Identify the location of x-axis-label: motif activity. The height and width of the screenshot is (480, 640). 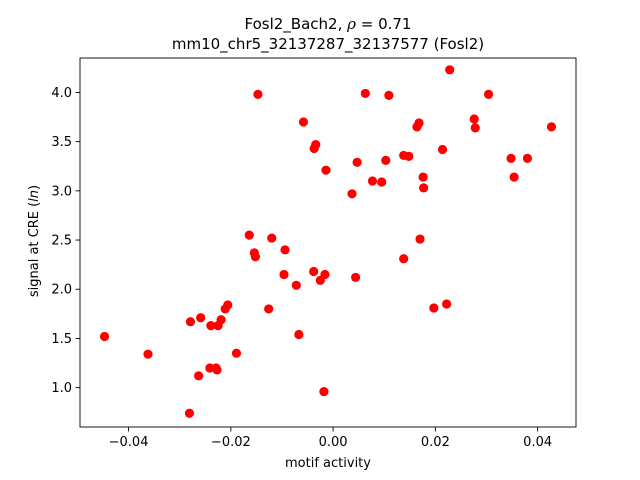
(328, 463).